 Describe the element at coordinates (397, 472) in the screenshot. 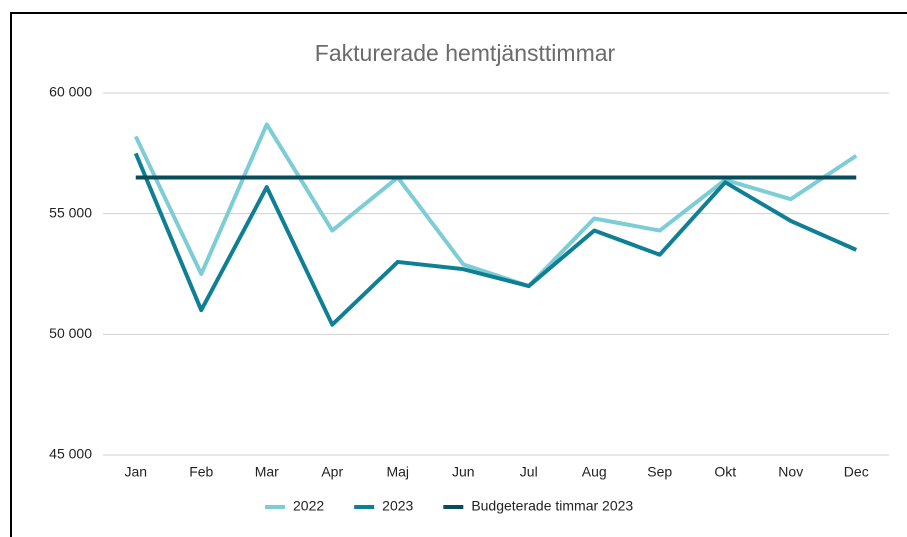

I see `x-tick-label: Maj` at that location.